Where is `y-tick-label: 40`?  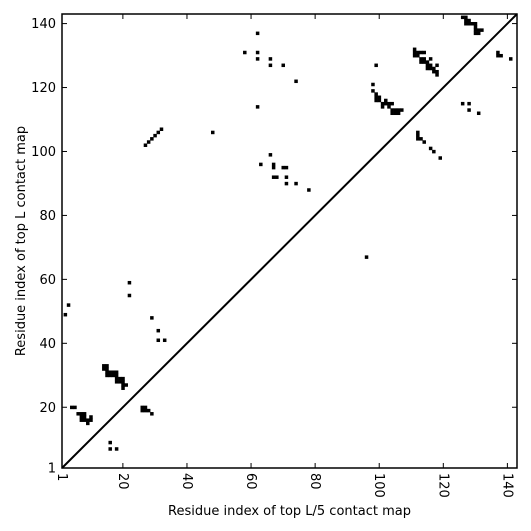
y-tick-label: 40 is located at coordinates (47, 344).